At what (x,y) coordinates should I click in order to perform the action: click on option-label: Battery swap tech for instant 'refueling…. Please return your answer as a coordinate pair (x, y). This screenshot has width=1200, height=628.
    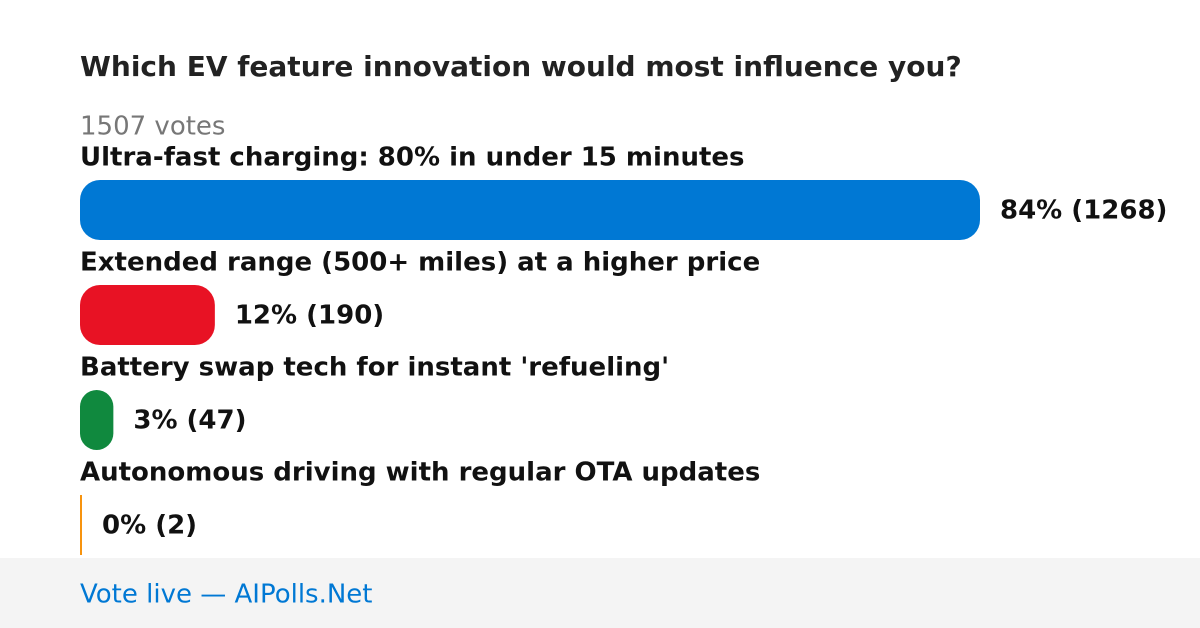
    Looking at the image, I should click on (374, 368).